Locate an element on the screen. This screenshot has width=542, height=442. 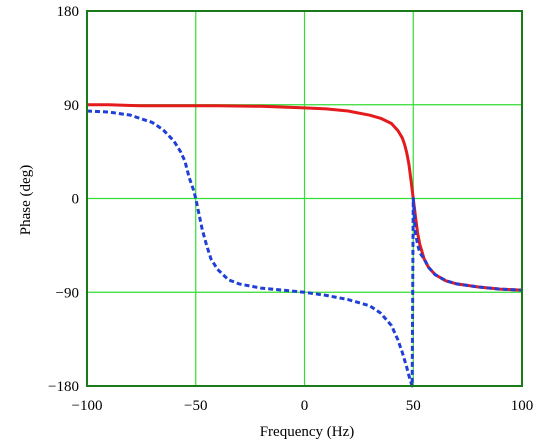
y-axis-title: Phase (deg) is located at coordinates (26, 200).